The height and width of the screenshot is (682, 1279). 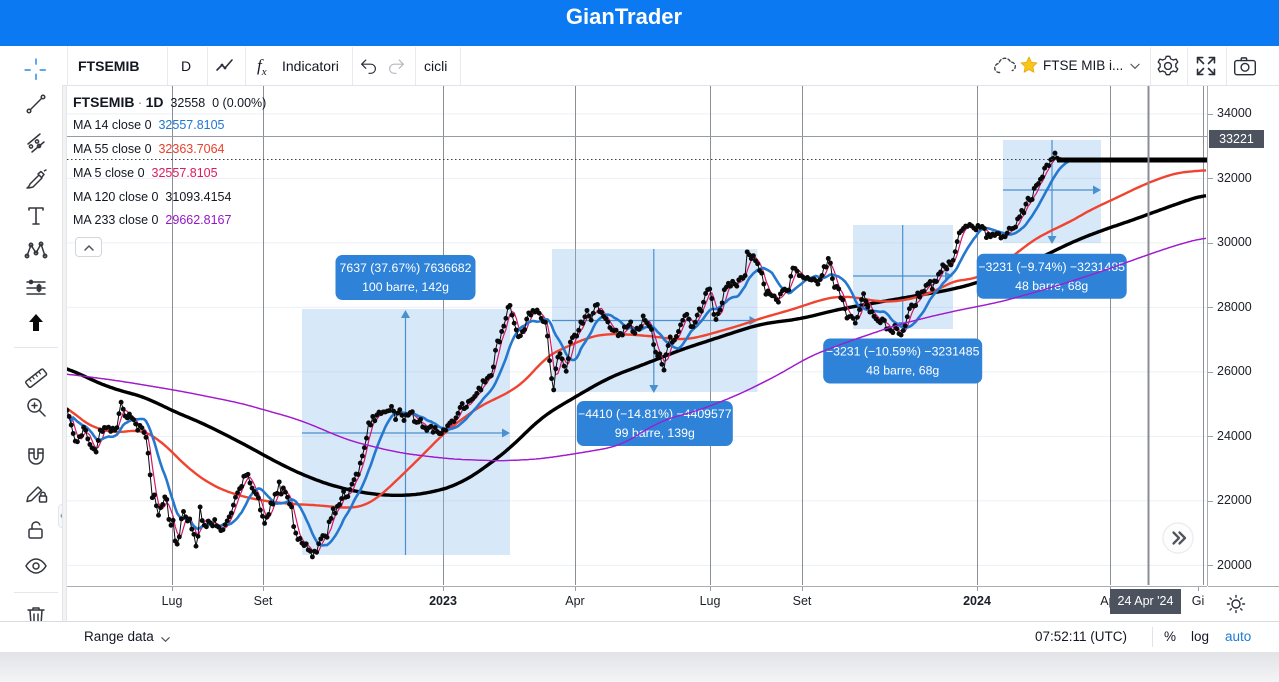 What do you see at coordinates (655, 414) in the screenshot?
I see `svg-text: −4410 (−14.81%) −4409577` at bounding box center [655, 414].